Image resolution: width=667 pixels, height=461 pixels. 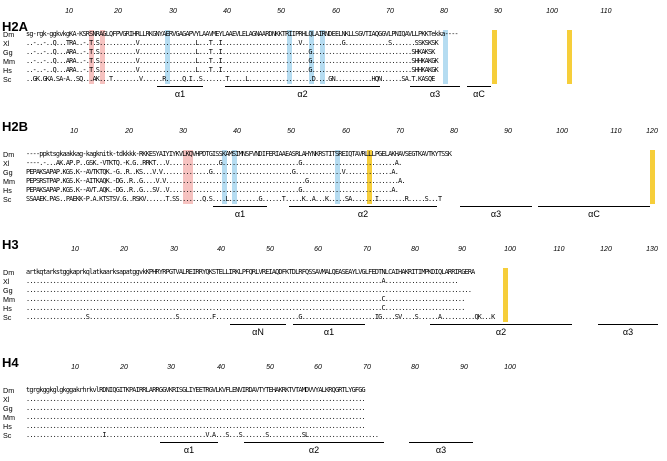 What do you see at coordinates (9, 181) in the screenshot?
I see `species-label: Mm` at bounding box center [9, 181].